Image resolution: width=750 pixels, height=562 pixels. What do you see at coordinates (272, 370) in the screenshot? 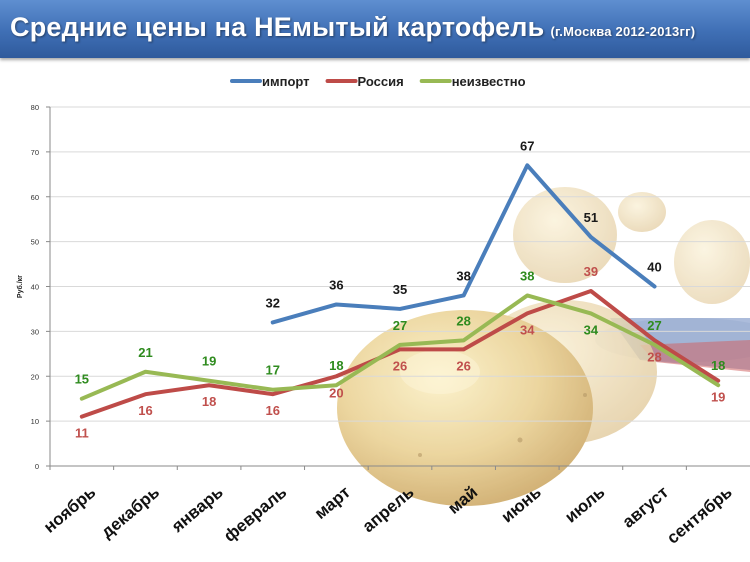
I see `data-label: 17` at bounding box center [272, 370].